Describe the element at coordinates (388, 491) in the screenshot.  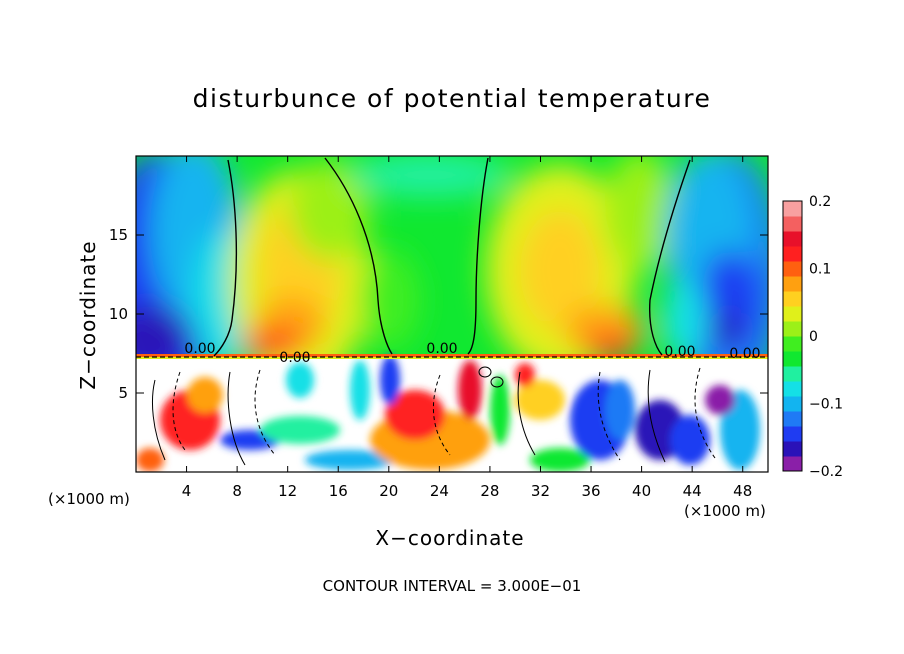
I see `x-tick-label-4: 20` at that location.